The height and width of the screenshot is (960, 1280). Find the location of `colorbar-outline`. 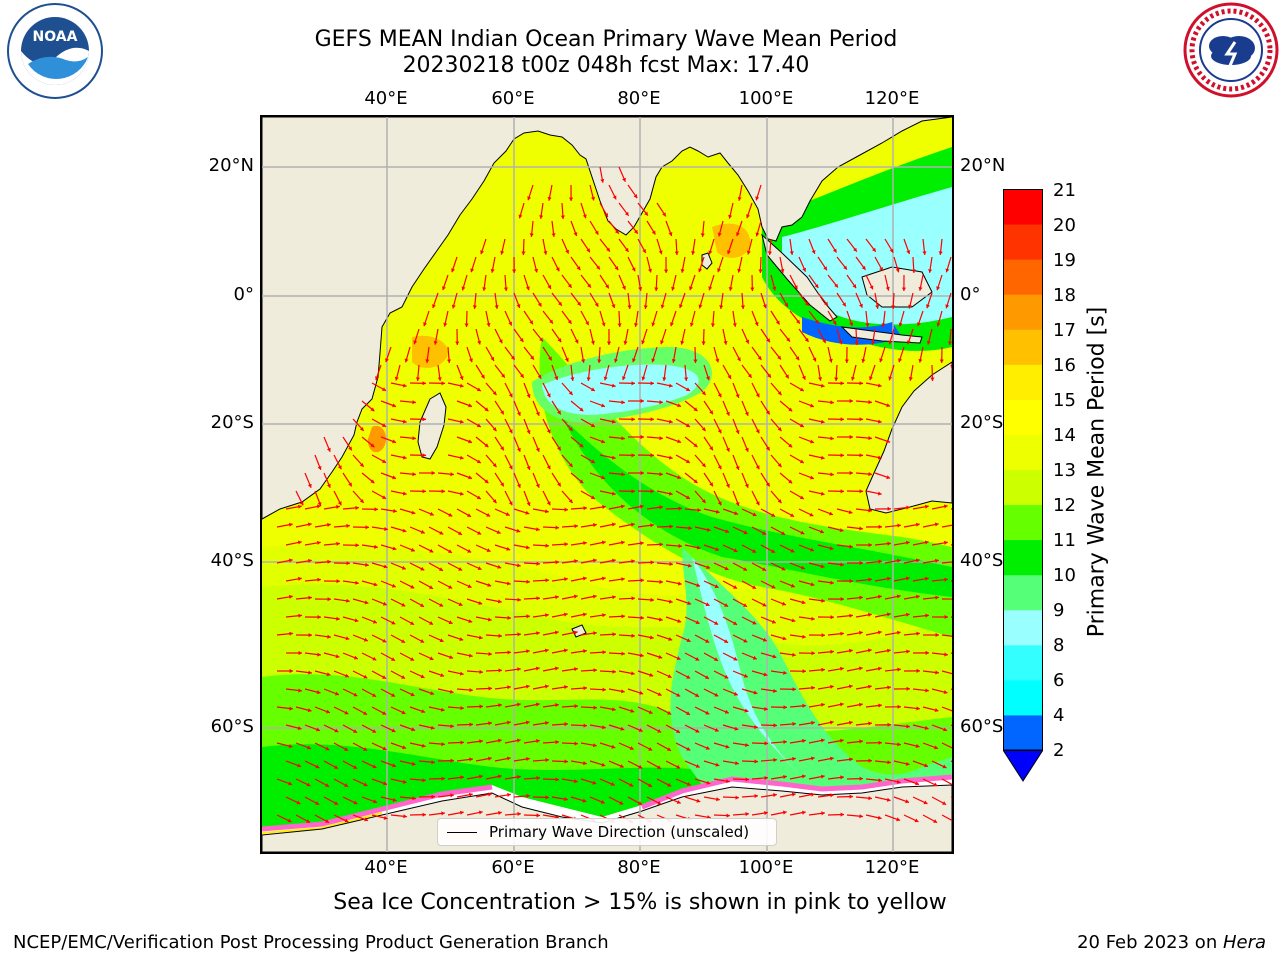

colorbar-outline is located at coordinates (1023, 470).